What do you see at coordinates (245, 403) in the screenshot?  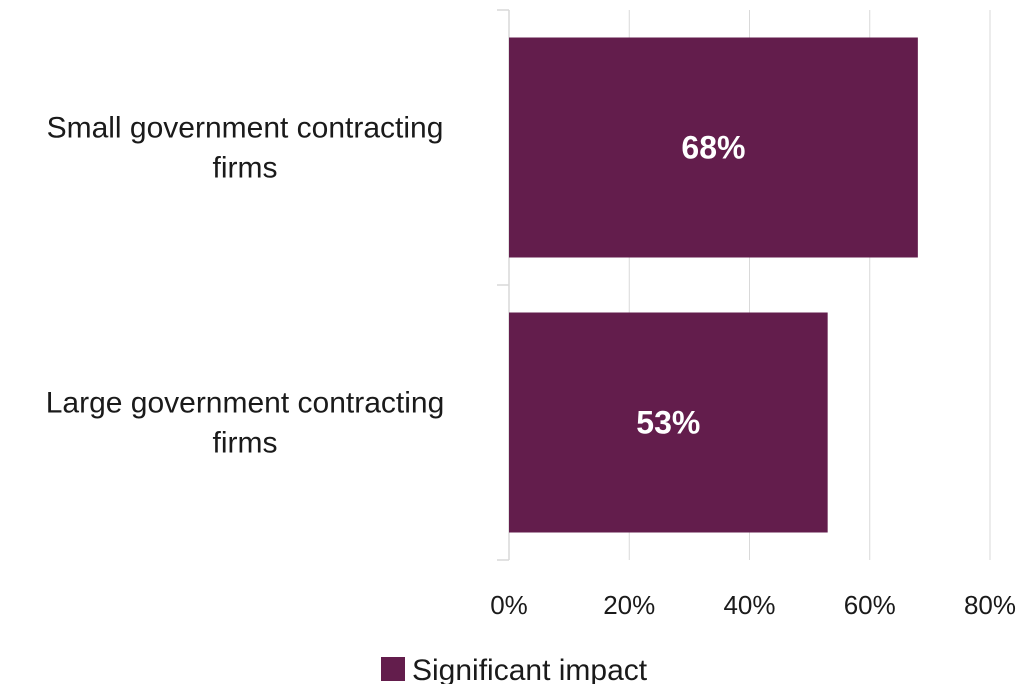 I see `category-label-line: Large government contracting` at bounding box center [245, 403].